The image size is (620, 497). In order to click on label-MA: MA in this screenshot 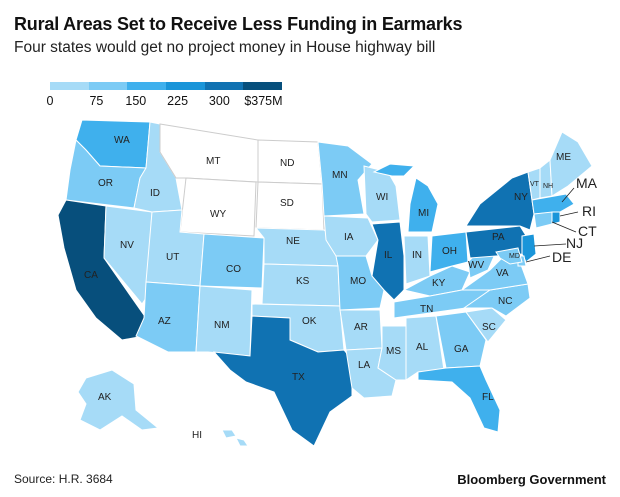, I will do `click(587, 183)`.